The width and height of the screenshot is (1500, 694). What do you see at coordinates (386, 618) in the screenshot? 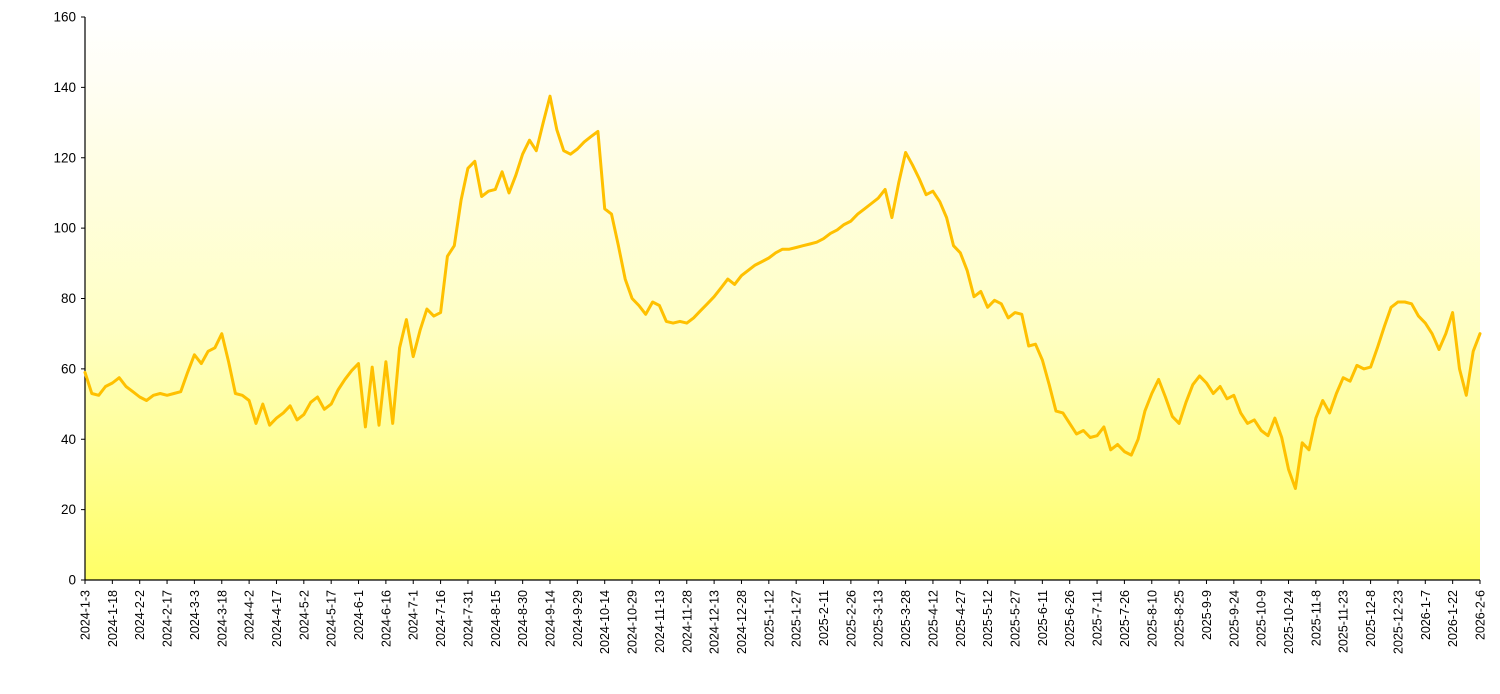
I see `x-tick-label: 2024-6-16` at bounding box center [386, 618].